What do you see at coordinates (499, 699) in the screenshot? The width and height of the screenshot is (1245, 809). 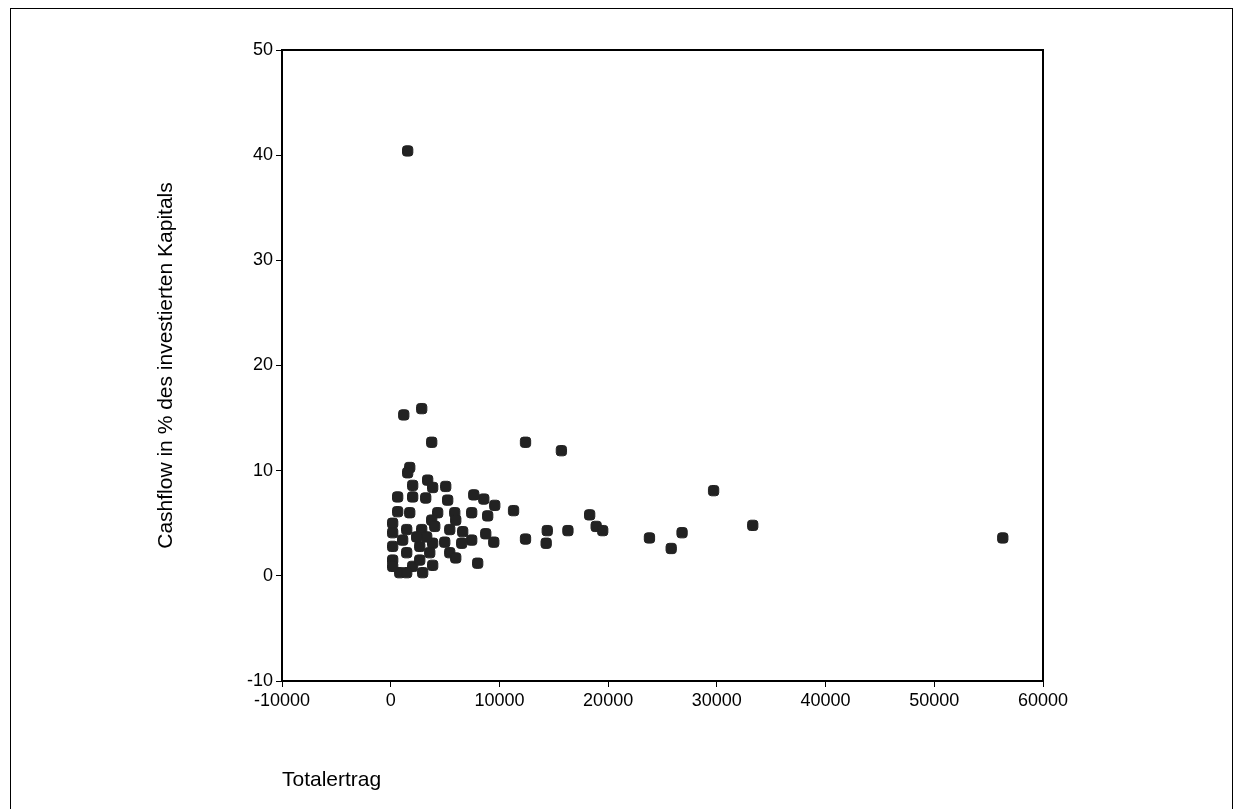 I see `x-tick-label: 10000` at bounding box center [499, 699].